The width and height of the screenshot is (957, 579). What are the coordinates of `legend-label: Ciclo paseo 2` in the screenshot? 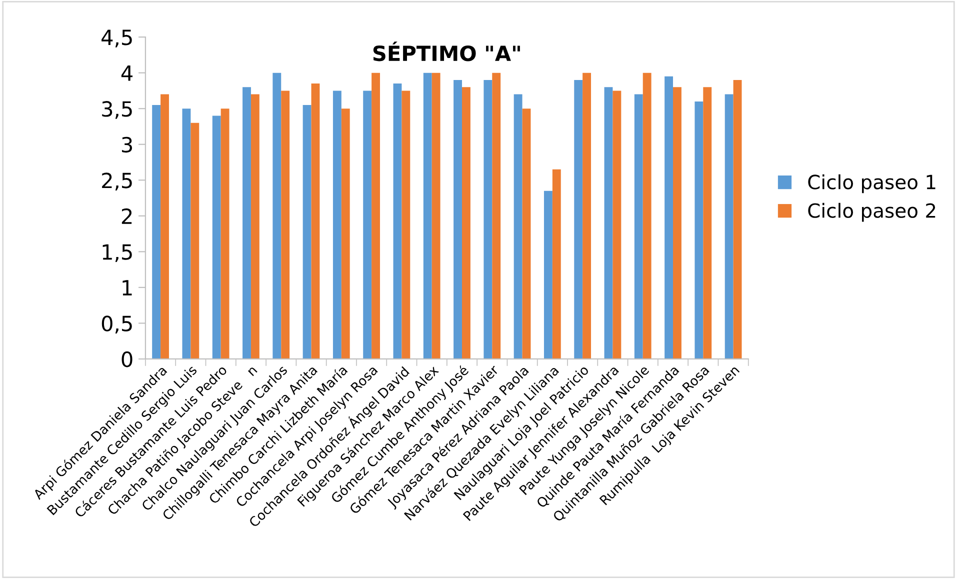 It's located at (872, 212).